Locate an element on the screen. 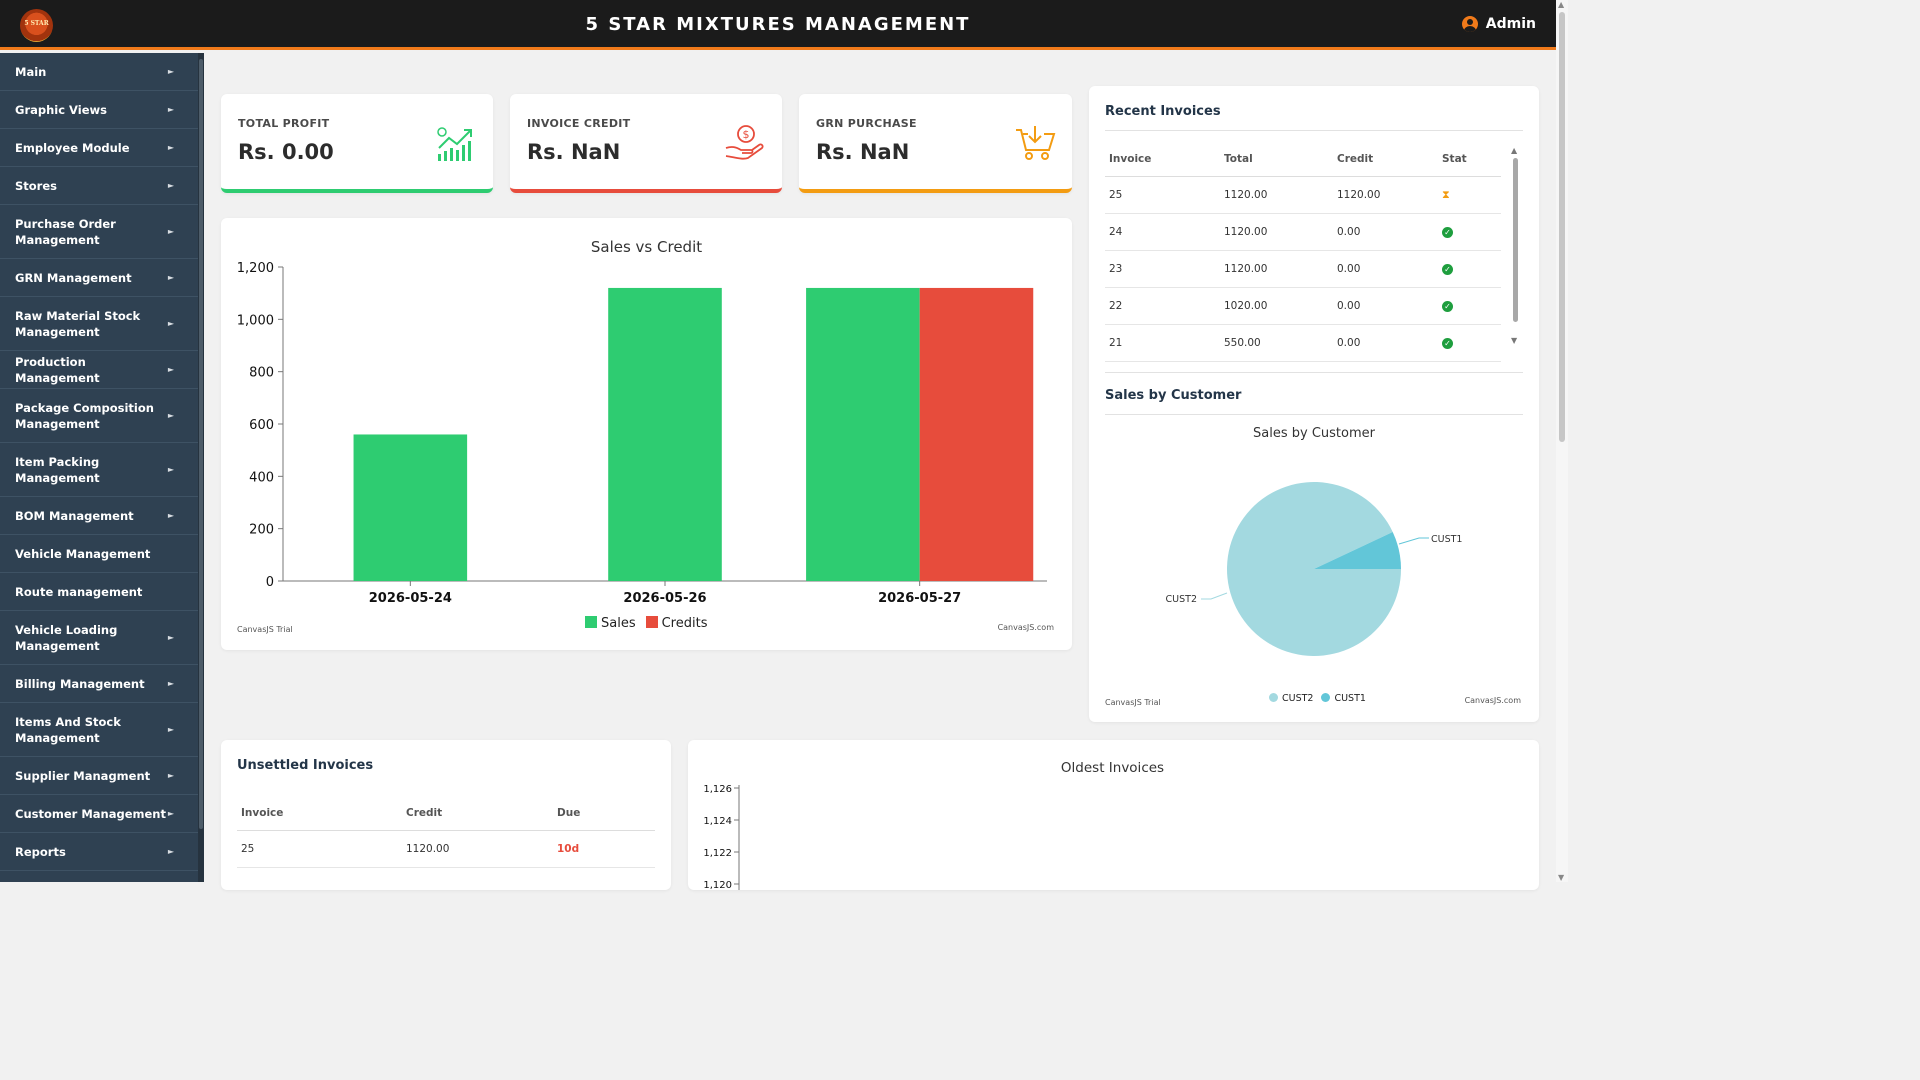 This screenshot has width=1920, height=1080. sales-by-customer-chart: CUST1 CUST2 is located at coordinates (1314, 569).